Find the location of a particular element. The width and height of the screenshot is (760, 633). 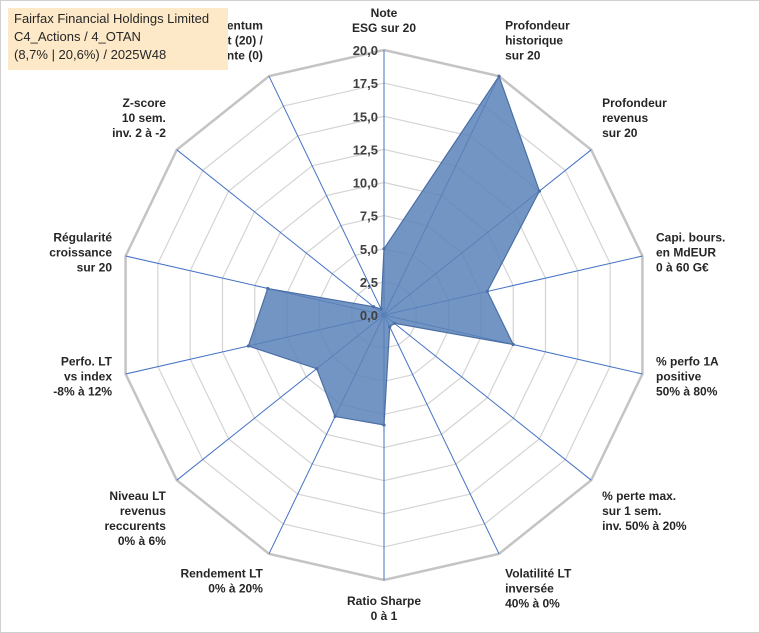

tick-label: 12,5 is located at coordinates (365, 149).